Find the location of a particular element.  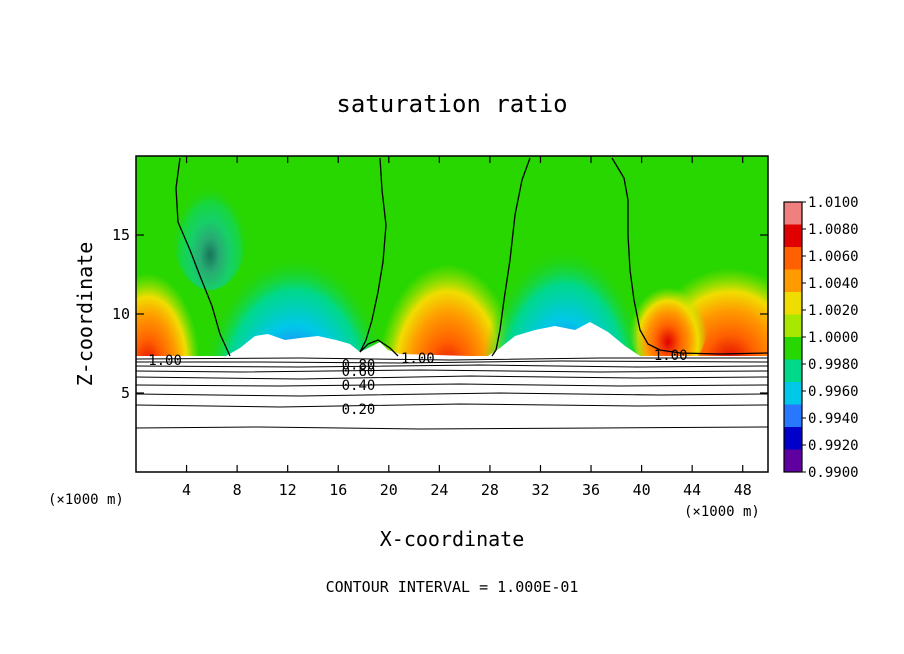

x-unit-right: (×1000 m) is located at coordinates (722, 512).